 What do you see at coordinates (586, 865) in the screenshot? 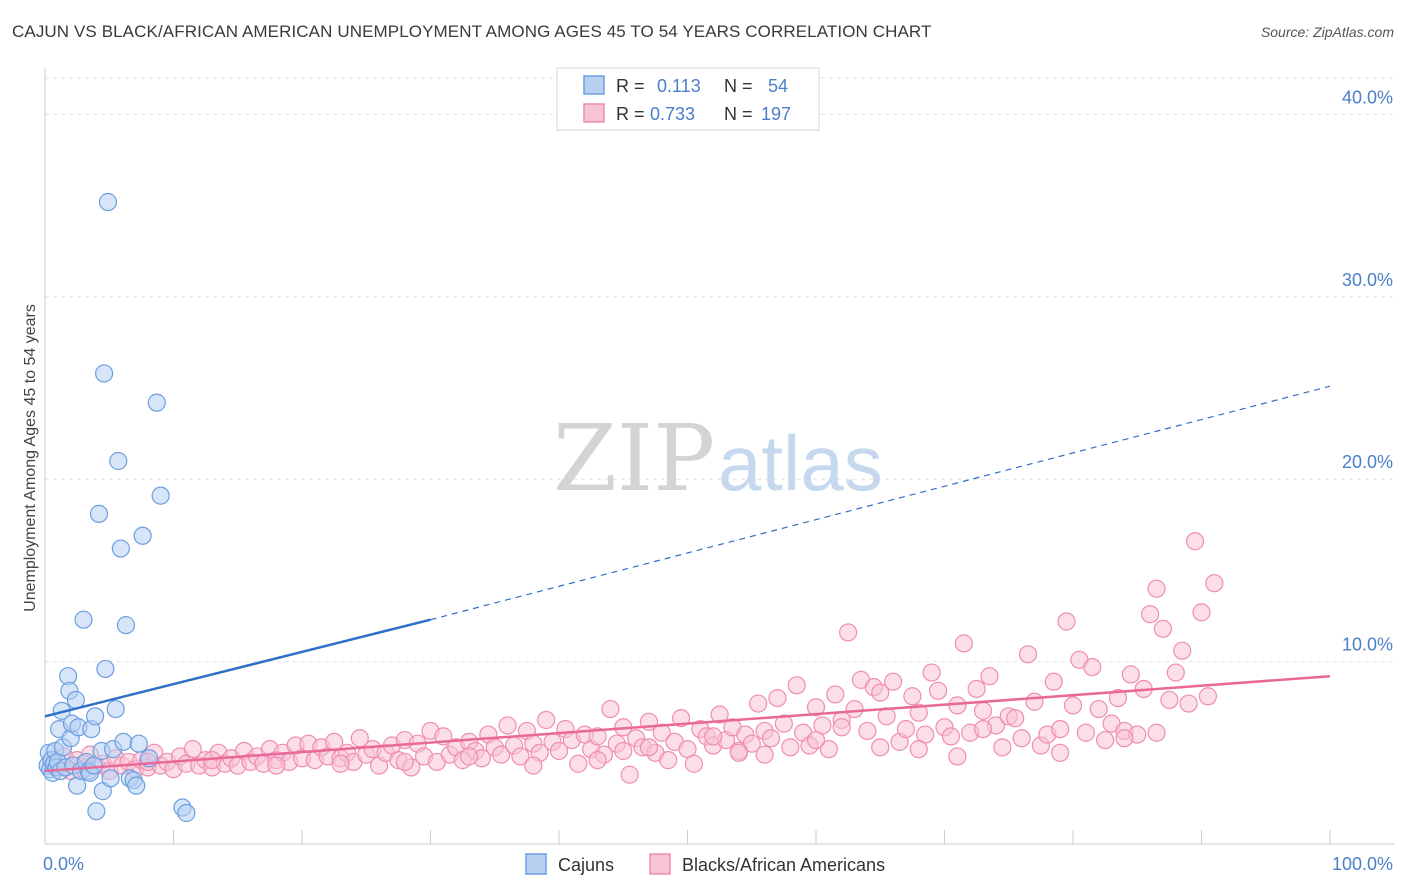
I see `bottom-legend-cajuns: Cajuns` at bounding box center [586, 865].